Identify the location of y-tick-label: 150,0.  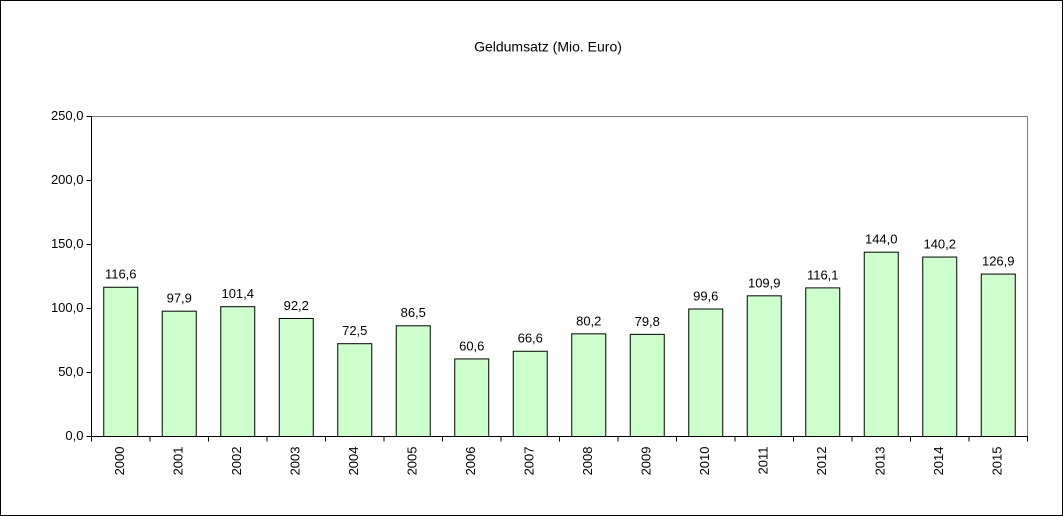
(67, 243).